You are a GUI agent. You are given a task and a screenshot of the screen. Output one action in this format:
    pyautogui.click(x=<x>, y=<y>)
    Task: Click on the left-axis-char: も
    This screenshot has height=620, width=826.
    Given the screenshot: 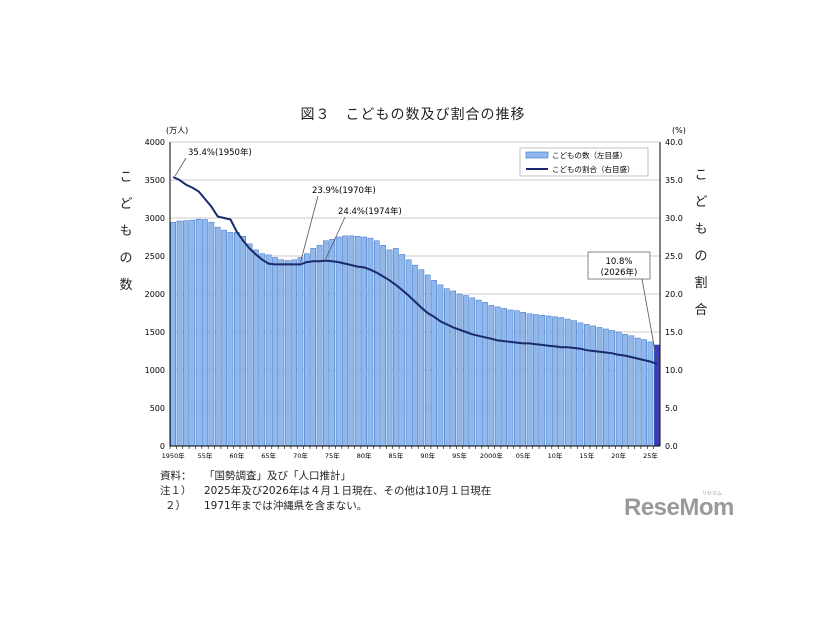 What is the action you would take?
    pyautogui.click(x=126, y=231)
    